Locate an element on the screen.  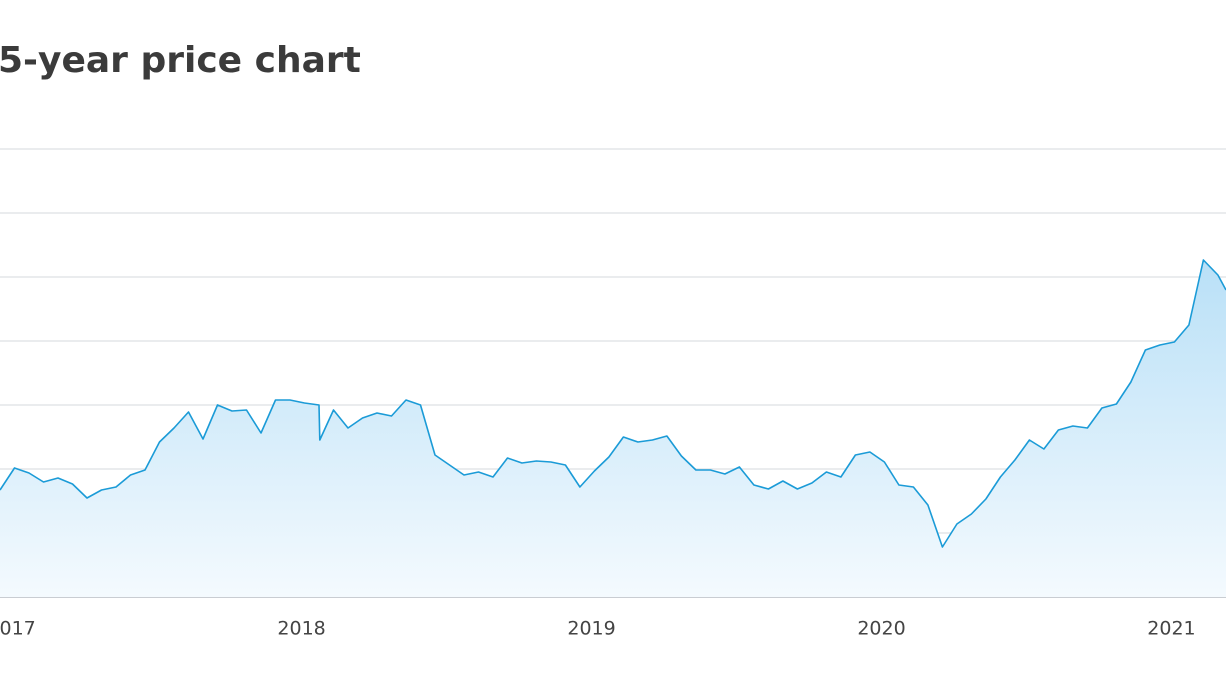
x-tick-label: 2019 is located at coordinates (591, 629).